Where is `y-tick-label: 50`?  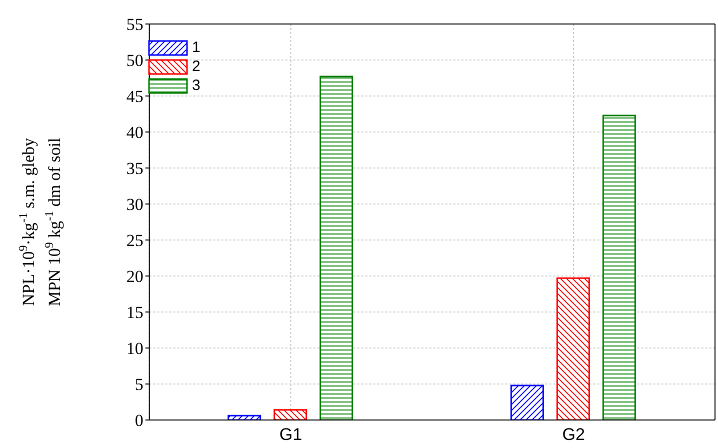 y-tick-label: 50 is located at coordinates (135, 60).